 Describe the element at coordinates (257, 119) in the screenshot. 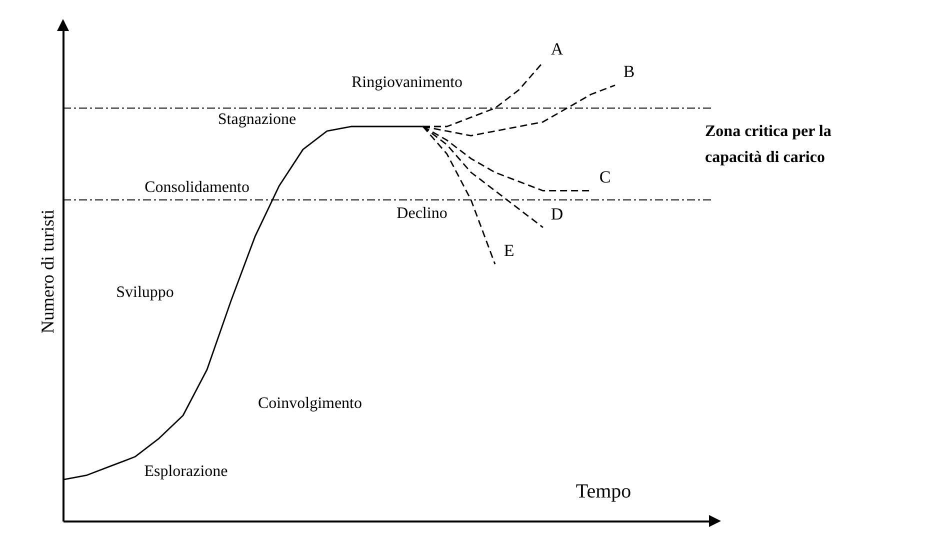

I see `annotation: Stagnazione` at that location.